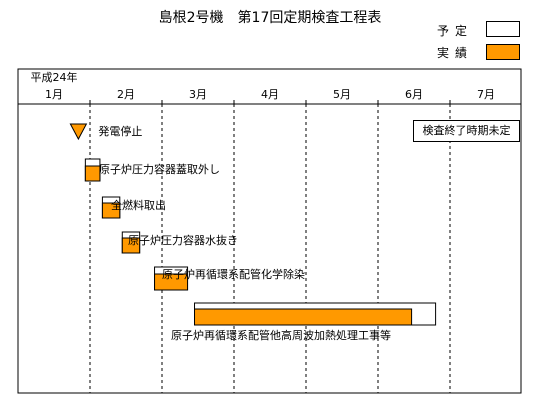 The height and width of the screenshot is (400, 540). What do you see at coordinates (270, 94) in the screenshot?
I see `month-label: 4月` at bounding box center [270, 94].